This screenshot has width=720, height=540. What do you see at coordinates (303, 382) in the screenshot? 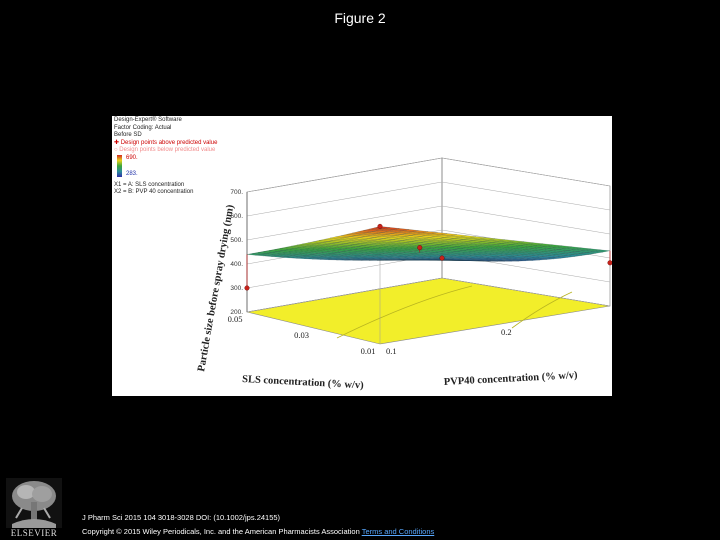
I see `x-axis-label: SLS concentration (% w/v)` at bounding box center [303, 382].